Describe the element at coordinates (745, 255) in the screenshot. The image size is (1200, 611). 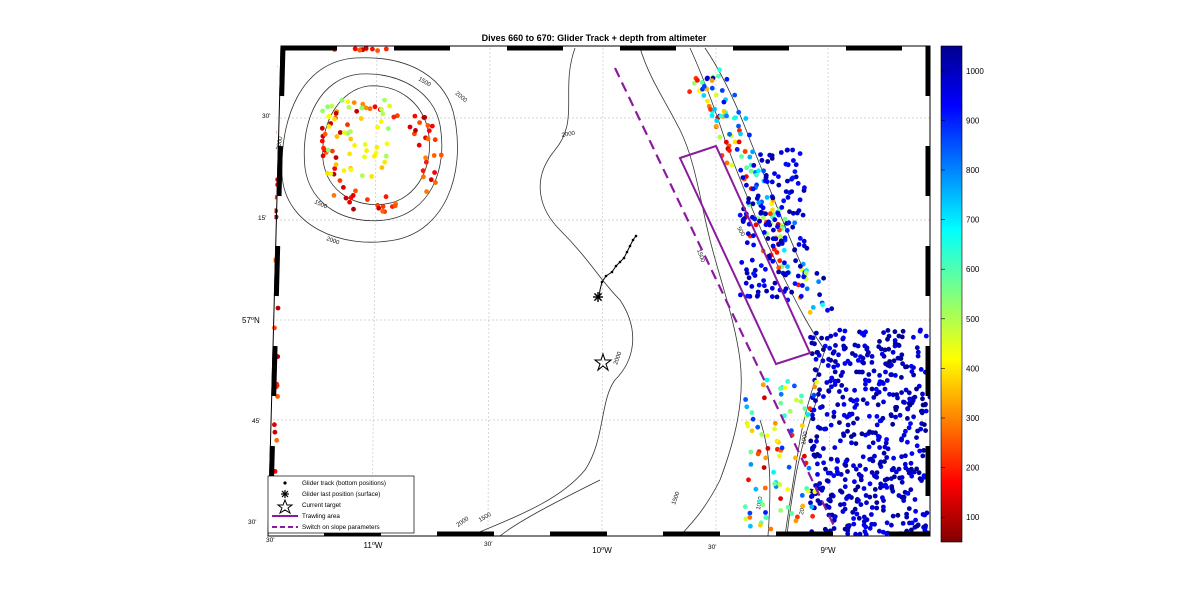
I see `trawling-area` at that location.